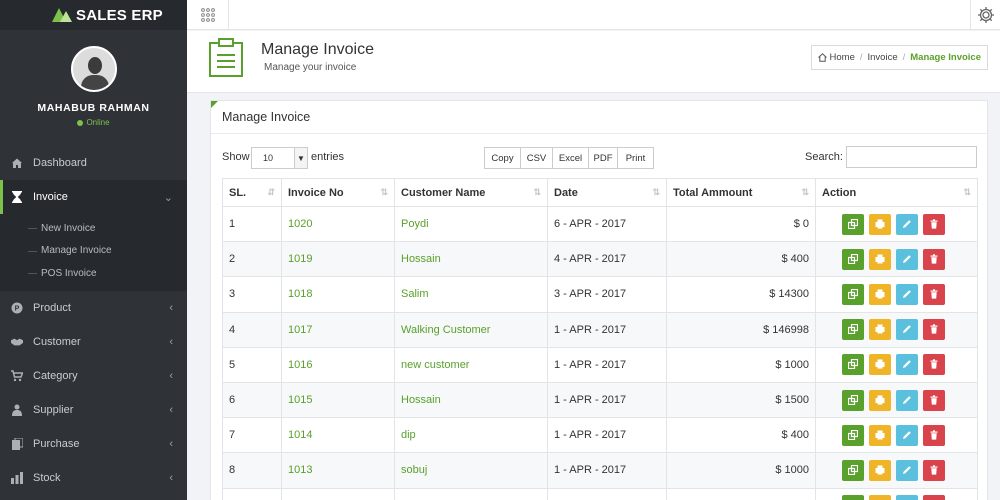 The width and height of the screenshot is (1000, 500). Describe the element at coordinates (607, 192) in the screenshot. I see `col-header-date: Date ⇅` at that location.